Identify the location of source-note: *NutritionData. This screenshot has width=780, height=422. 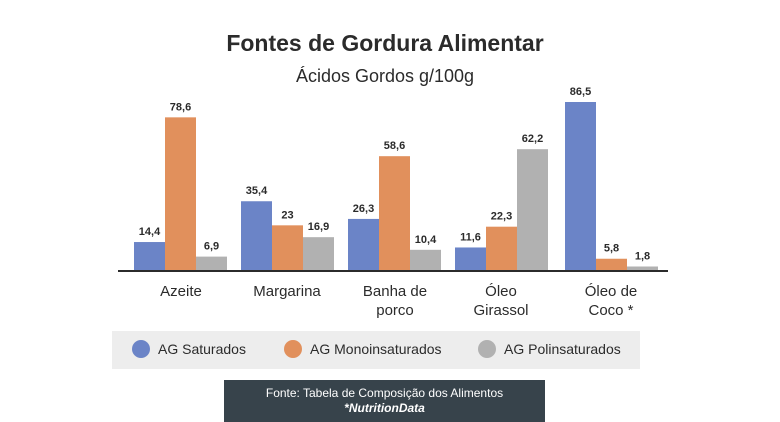
(384, 408).